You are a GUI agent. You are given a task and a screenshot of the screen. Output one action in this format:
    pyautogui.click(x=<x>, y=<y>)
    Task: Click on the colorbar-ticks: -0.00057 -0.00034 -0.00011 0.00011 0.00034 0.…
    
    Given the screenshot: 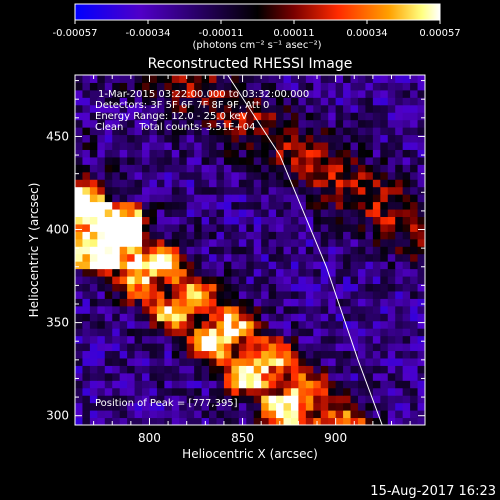 What is the action you would take?
    pyautogui.click(x=257, y=29)
    